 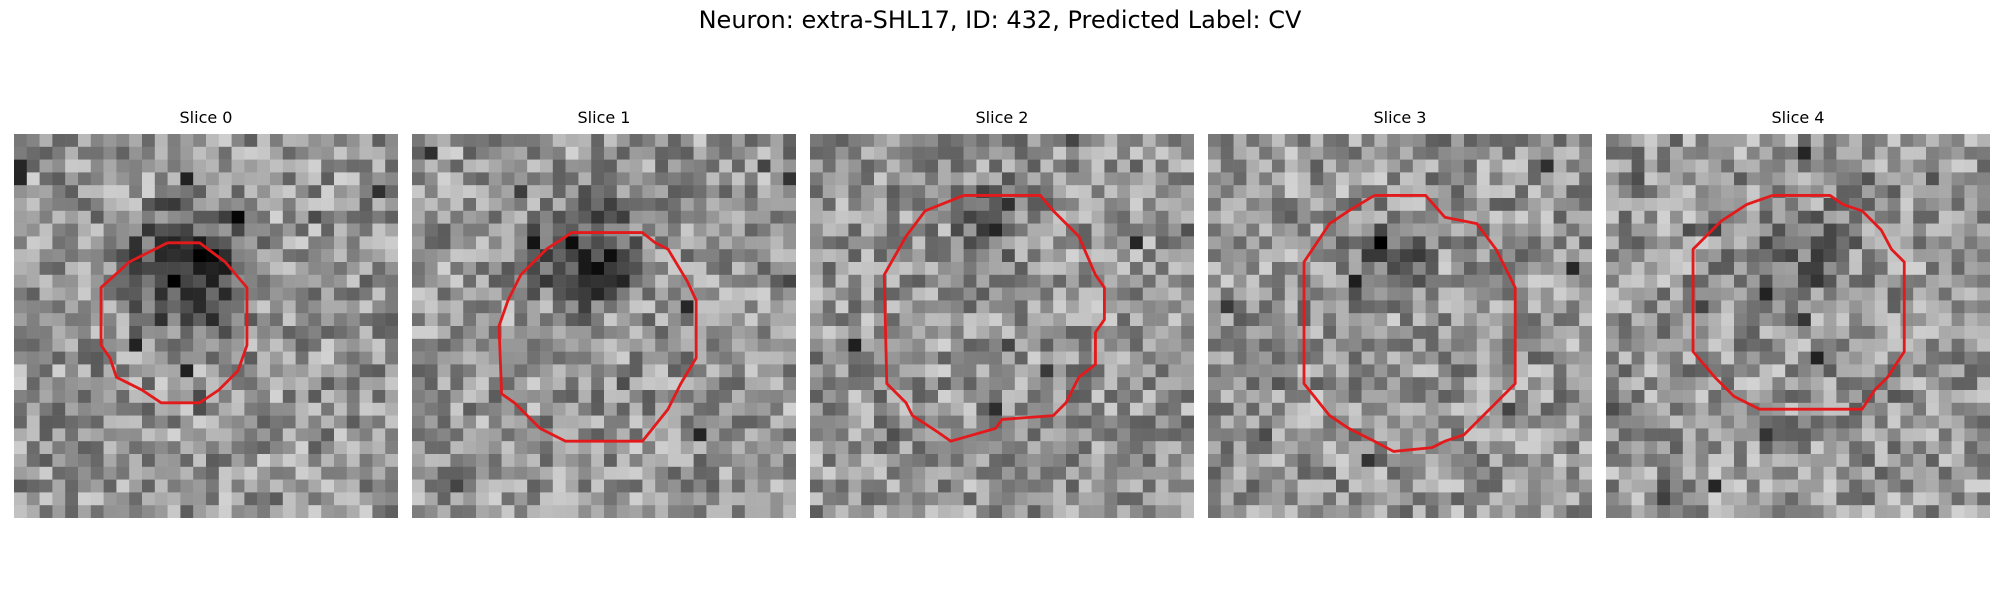 I want to click on slice-title-3: Slice 3, so click(x=1400, y=117).